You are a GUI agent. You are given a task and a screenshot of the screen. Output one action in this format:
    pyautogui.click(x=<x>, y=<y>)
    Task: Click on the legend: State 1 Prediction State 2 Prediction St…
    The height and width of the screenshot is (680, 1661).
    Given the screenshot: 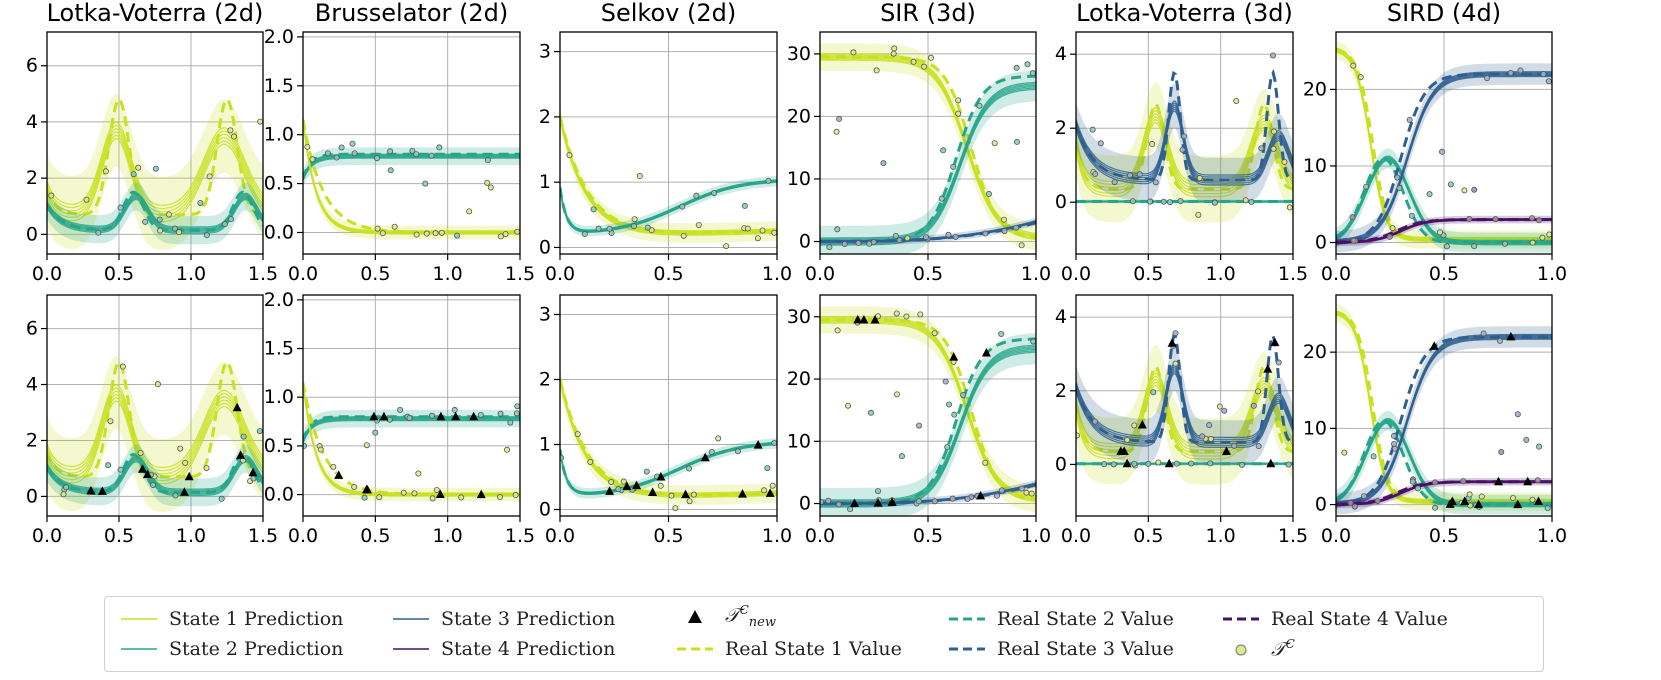 What is the action you would take?
    pyautogui.click(x=824, y=634)
    